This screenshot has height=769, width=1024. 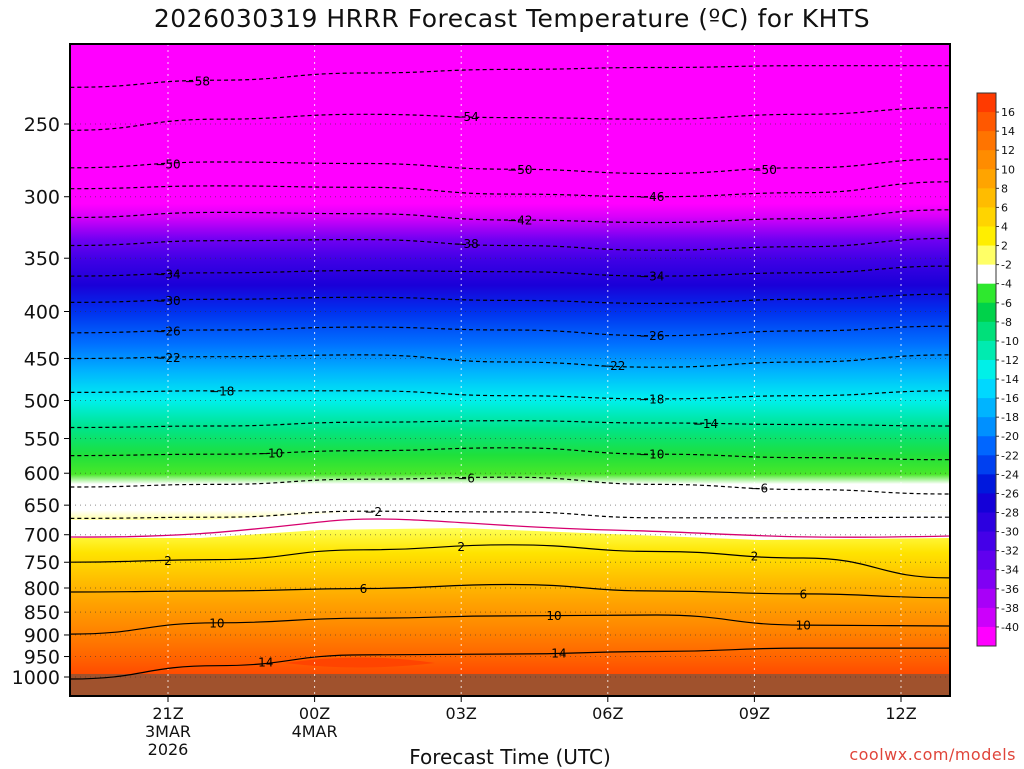 I want to click on warm-core, so click(x=360, y=662).